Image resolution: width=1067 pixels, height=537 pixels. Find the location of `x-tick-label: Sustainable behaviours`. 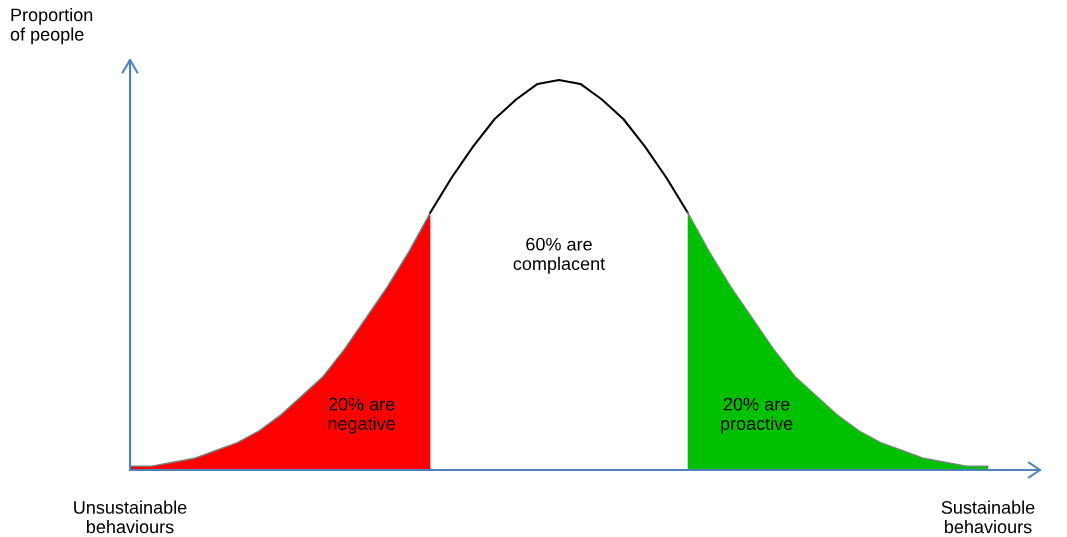

x-tick-label: Sustainable behaviours is located at coordinates (988, 517).